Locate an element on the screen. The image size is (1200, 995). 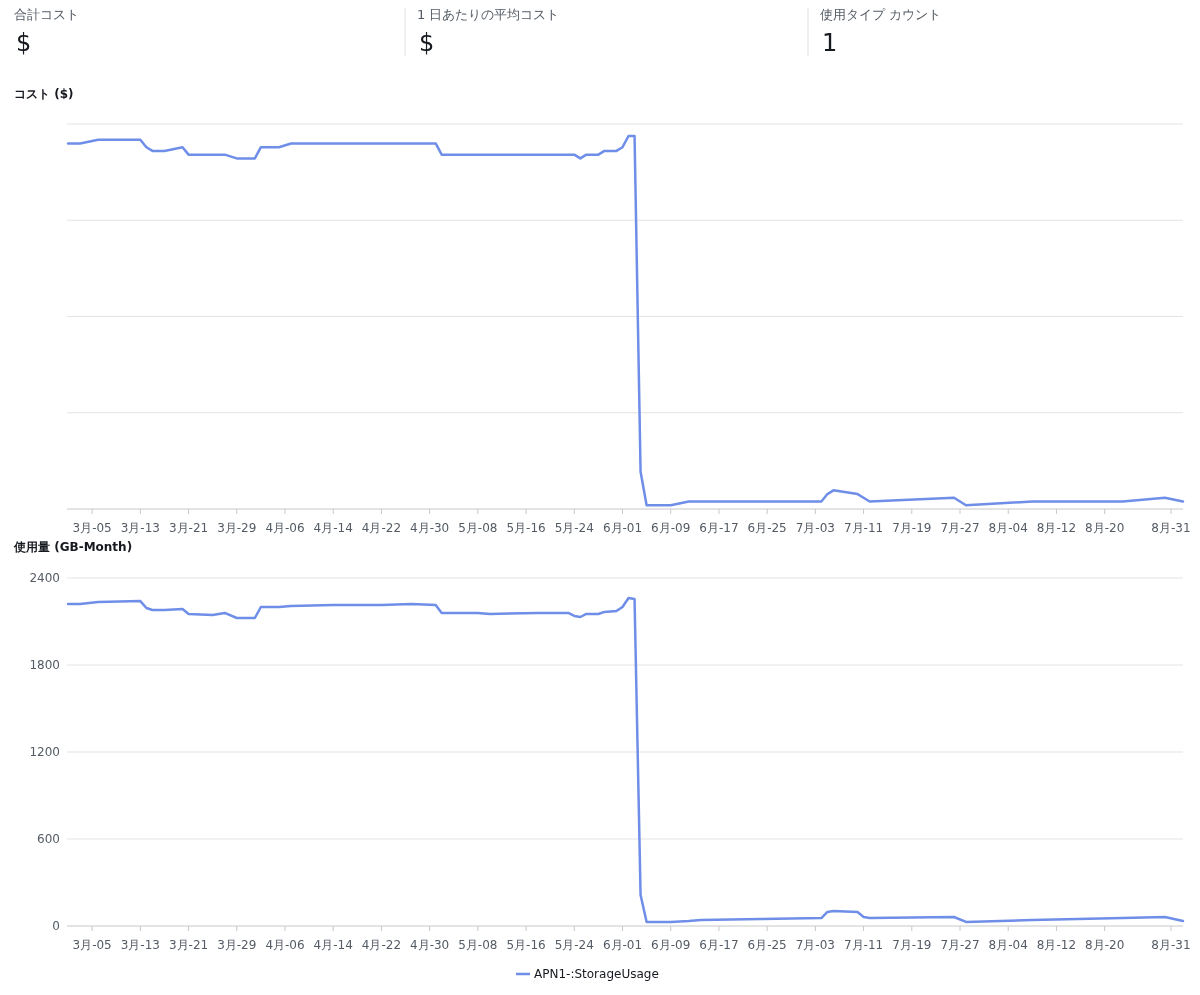
y-tick-label: 1800 is located at coordinates (44, 665).